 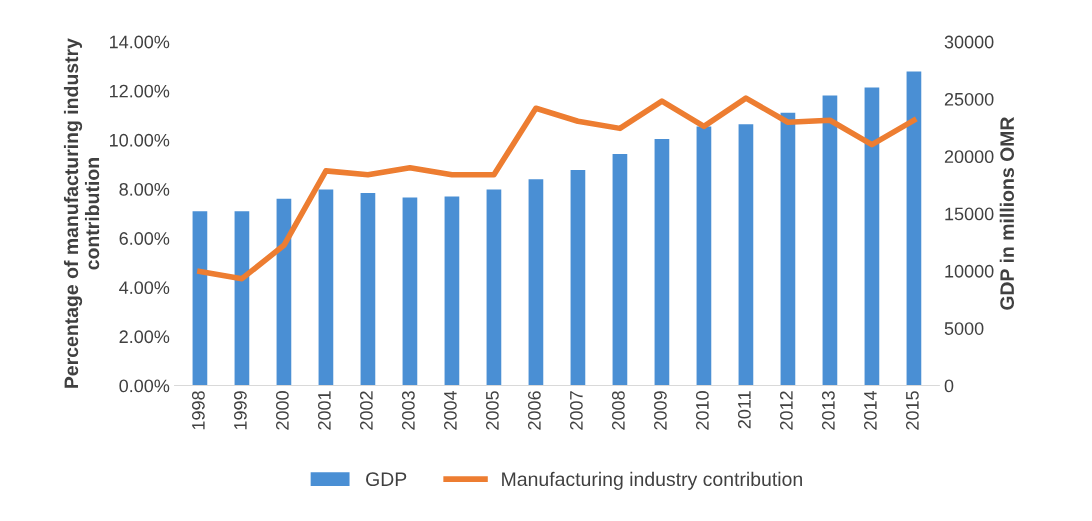 What do you see at coordinates (949, 386) in the screenshot?
I see `y2-tick-label: 0` at bounding box center [949, 386].